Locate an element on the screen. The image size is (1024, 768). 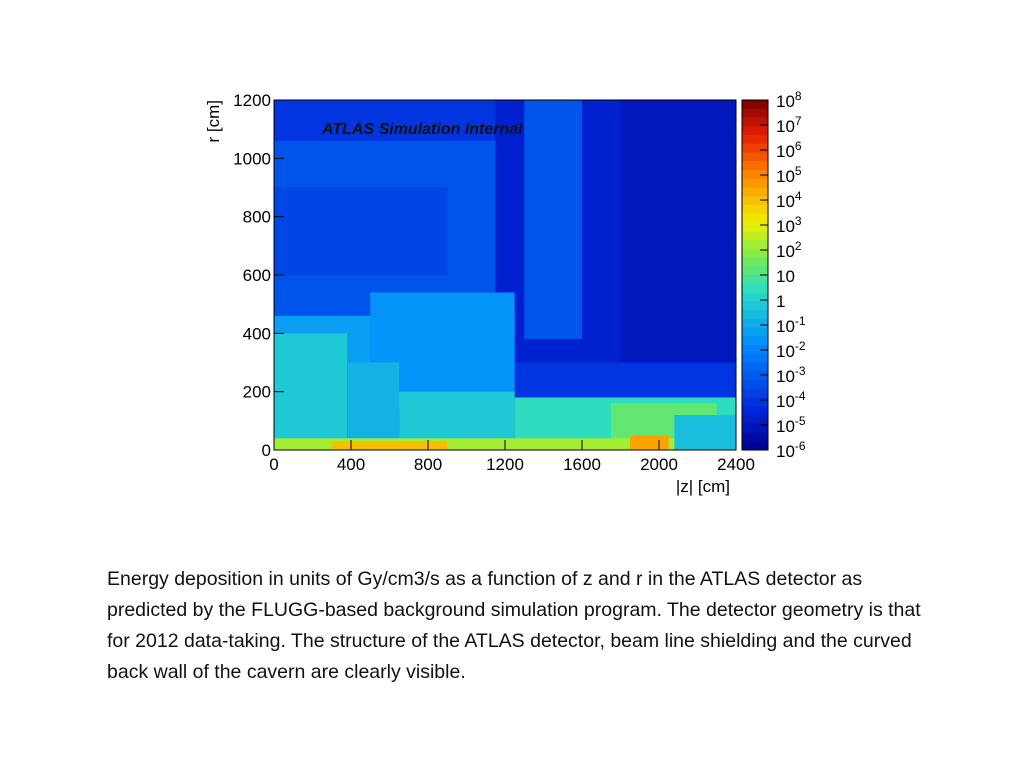
x-tick-label: 2400 is located at coordinates (736, 464).